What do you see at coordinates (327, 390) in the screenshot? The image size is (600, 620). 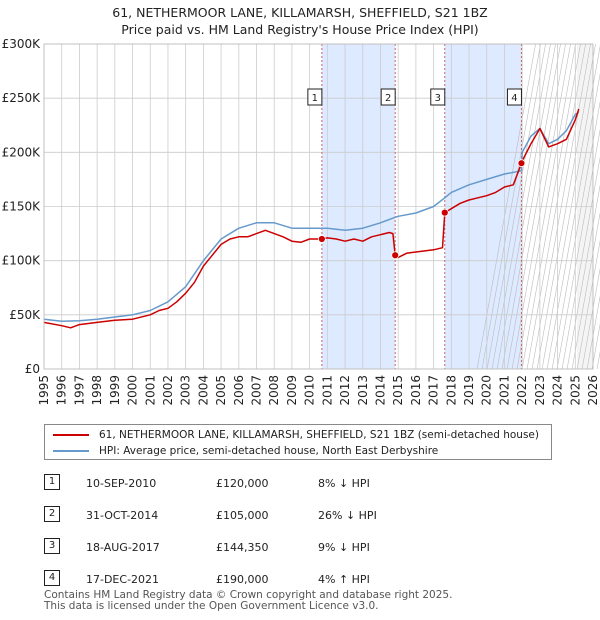 I see `x-tick-label: 2011` at bounding box center [327, 390].